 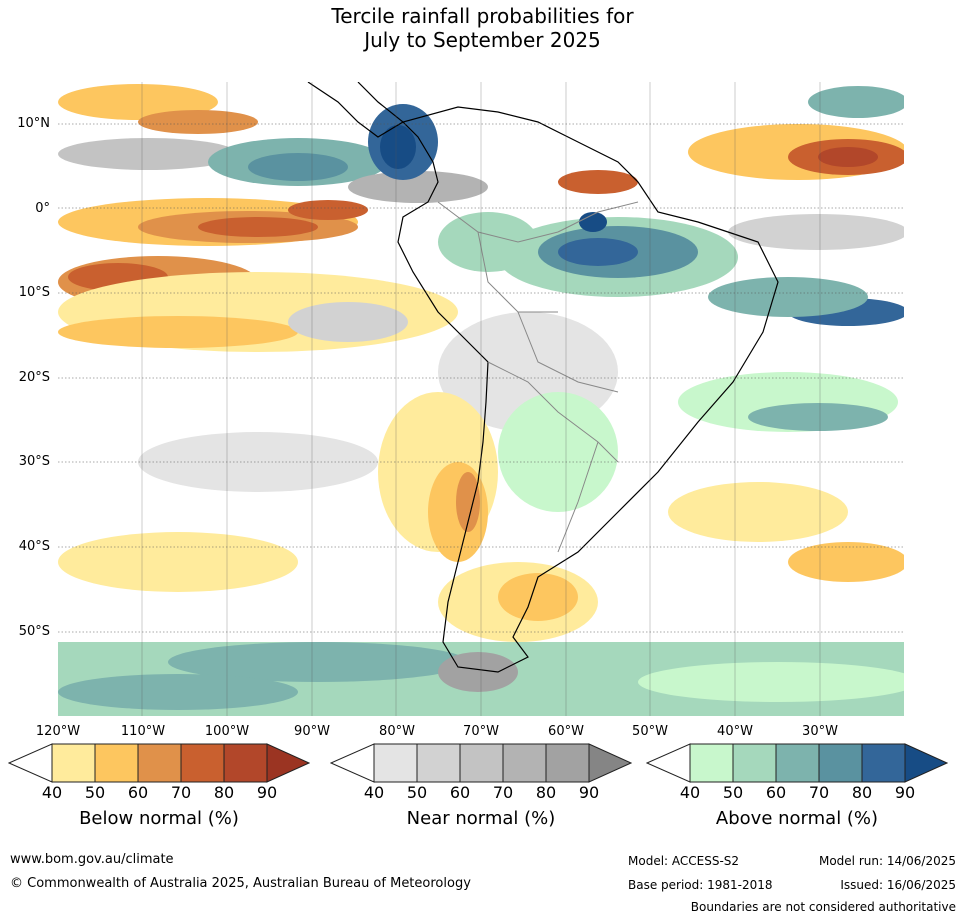 I want to click on colorbar-above-normal-svg, so click(x=797, y=763).